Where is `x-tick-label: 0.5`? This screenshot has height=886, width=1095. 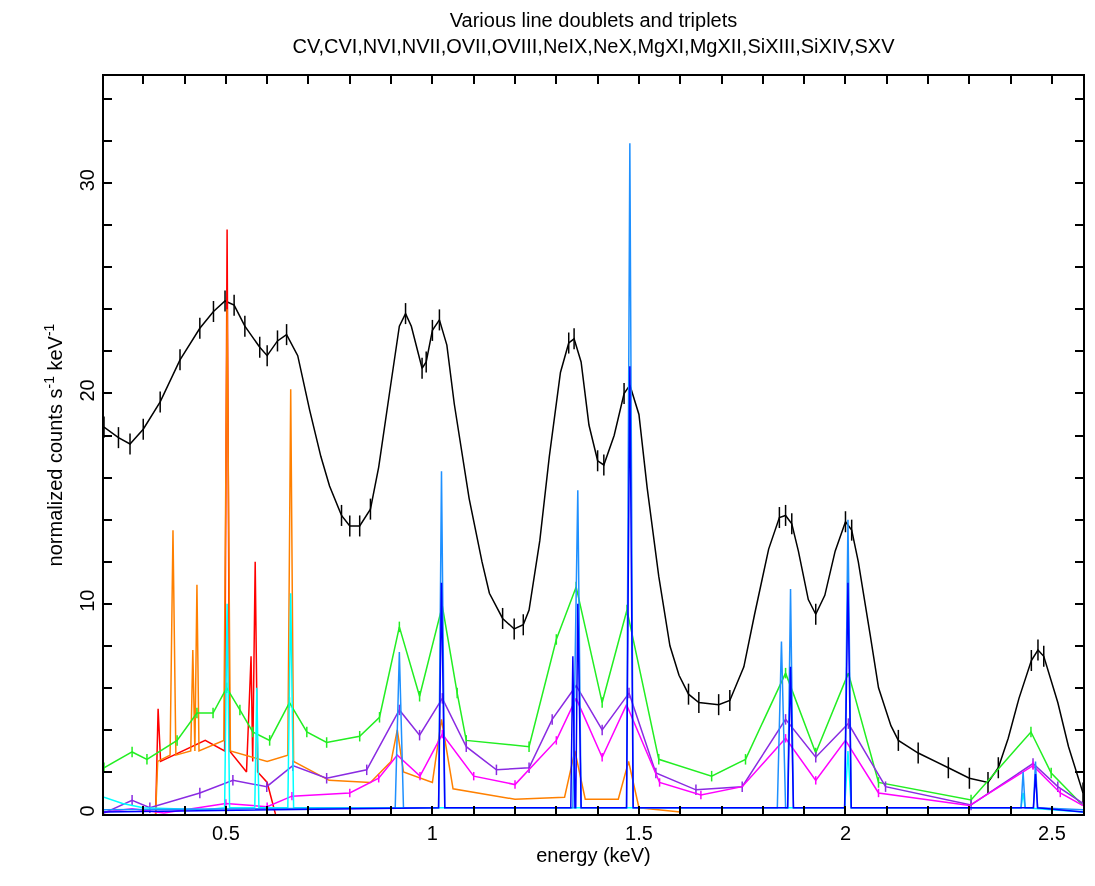 x-tick-label: 0.5 is located at coordinates (225, 832).